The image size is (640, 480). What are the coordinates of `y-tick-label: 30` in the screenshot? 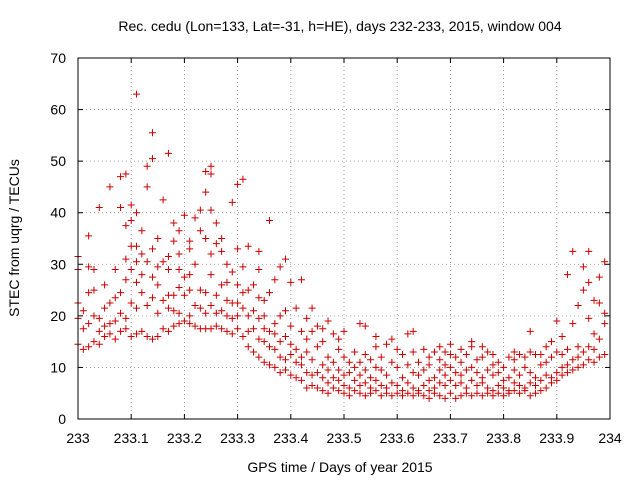 It's located at (58, 264).